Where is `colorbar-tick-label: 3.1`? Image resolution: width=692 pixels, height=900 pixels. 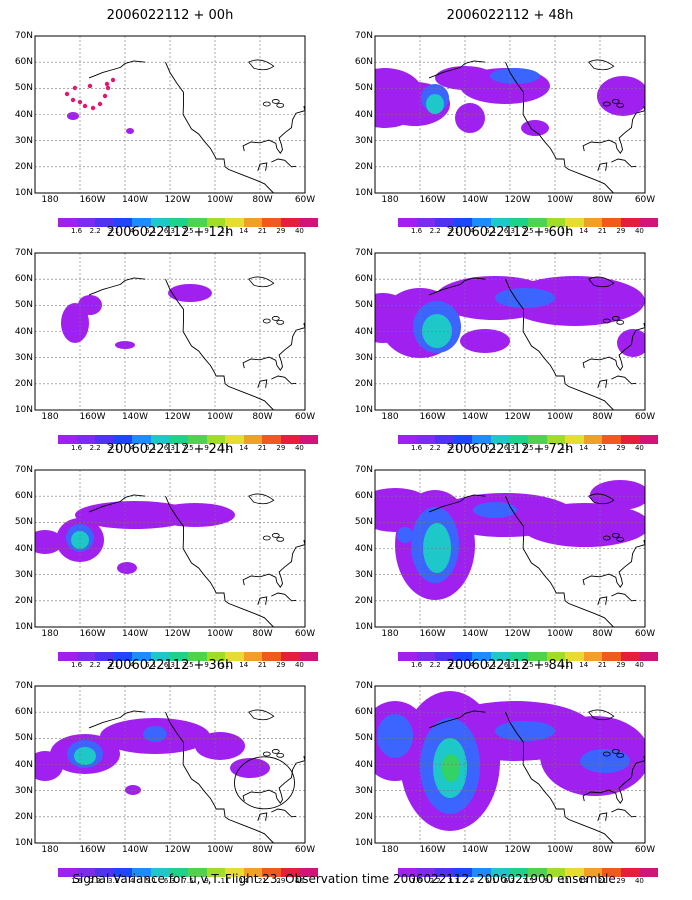 colorbar-tick-label: 3.1 is located at coordinates (454, 448).